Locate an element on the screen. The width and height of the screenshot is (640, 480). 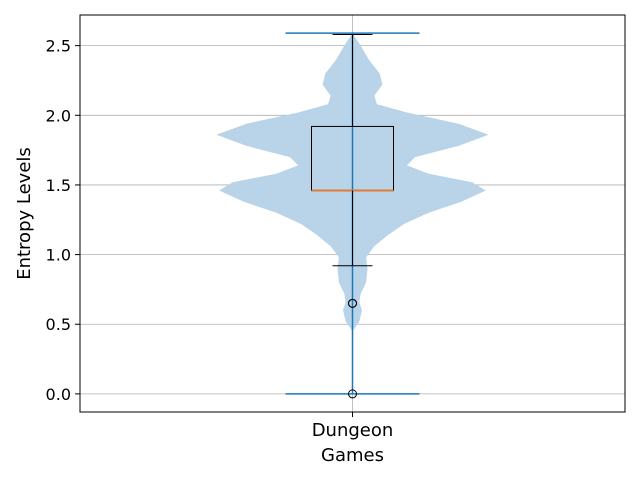
y-tick-label: 0.0 is located at coordinates (58, 394).